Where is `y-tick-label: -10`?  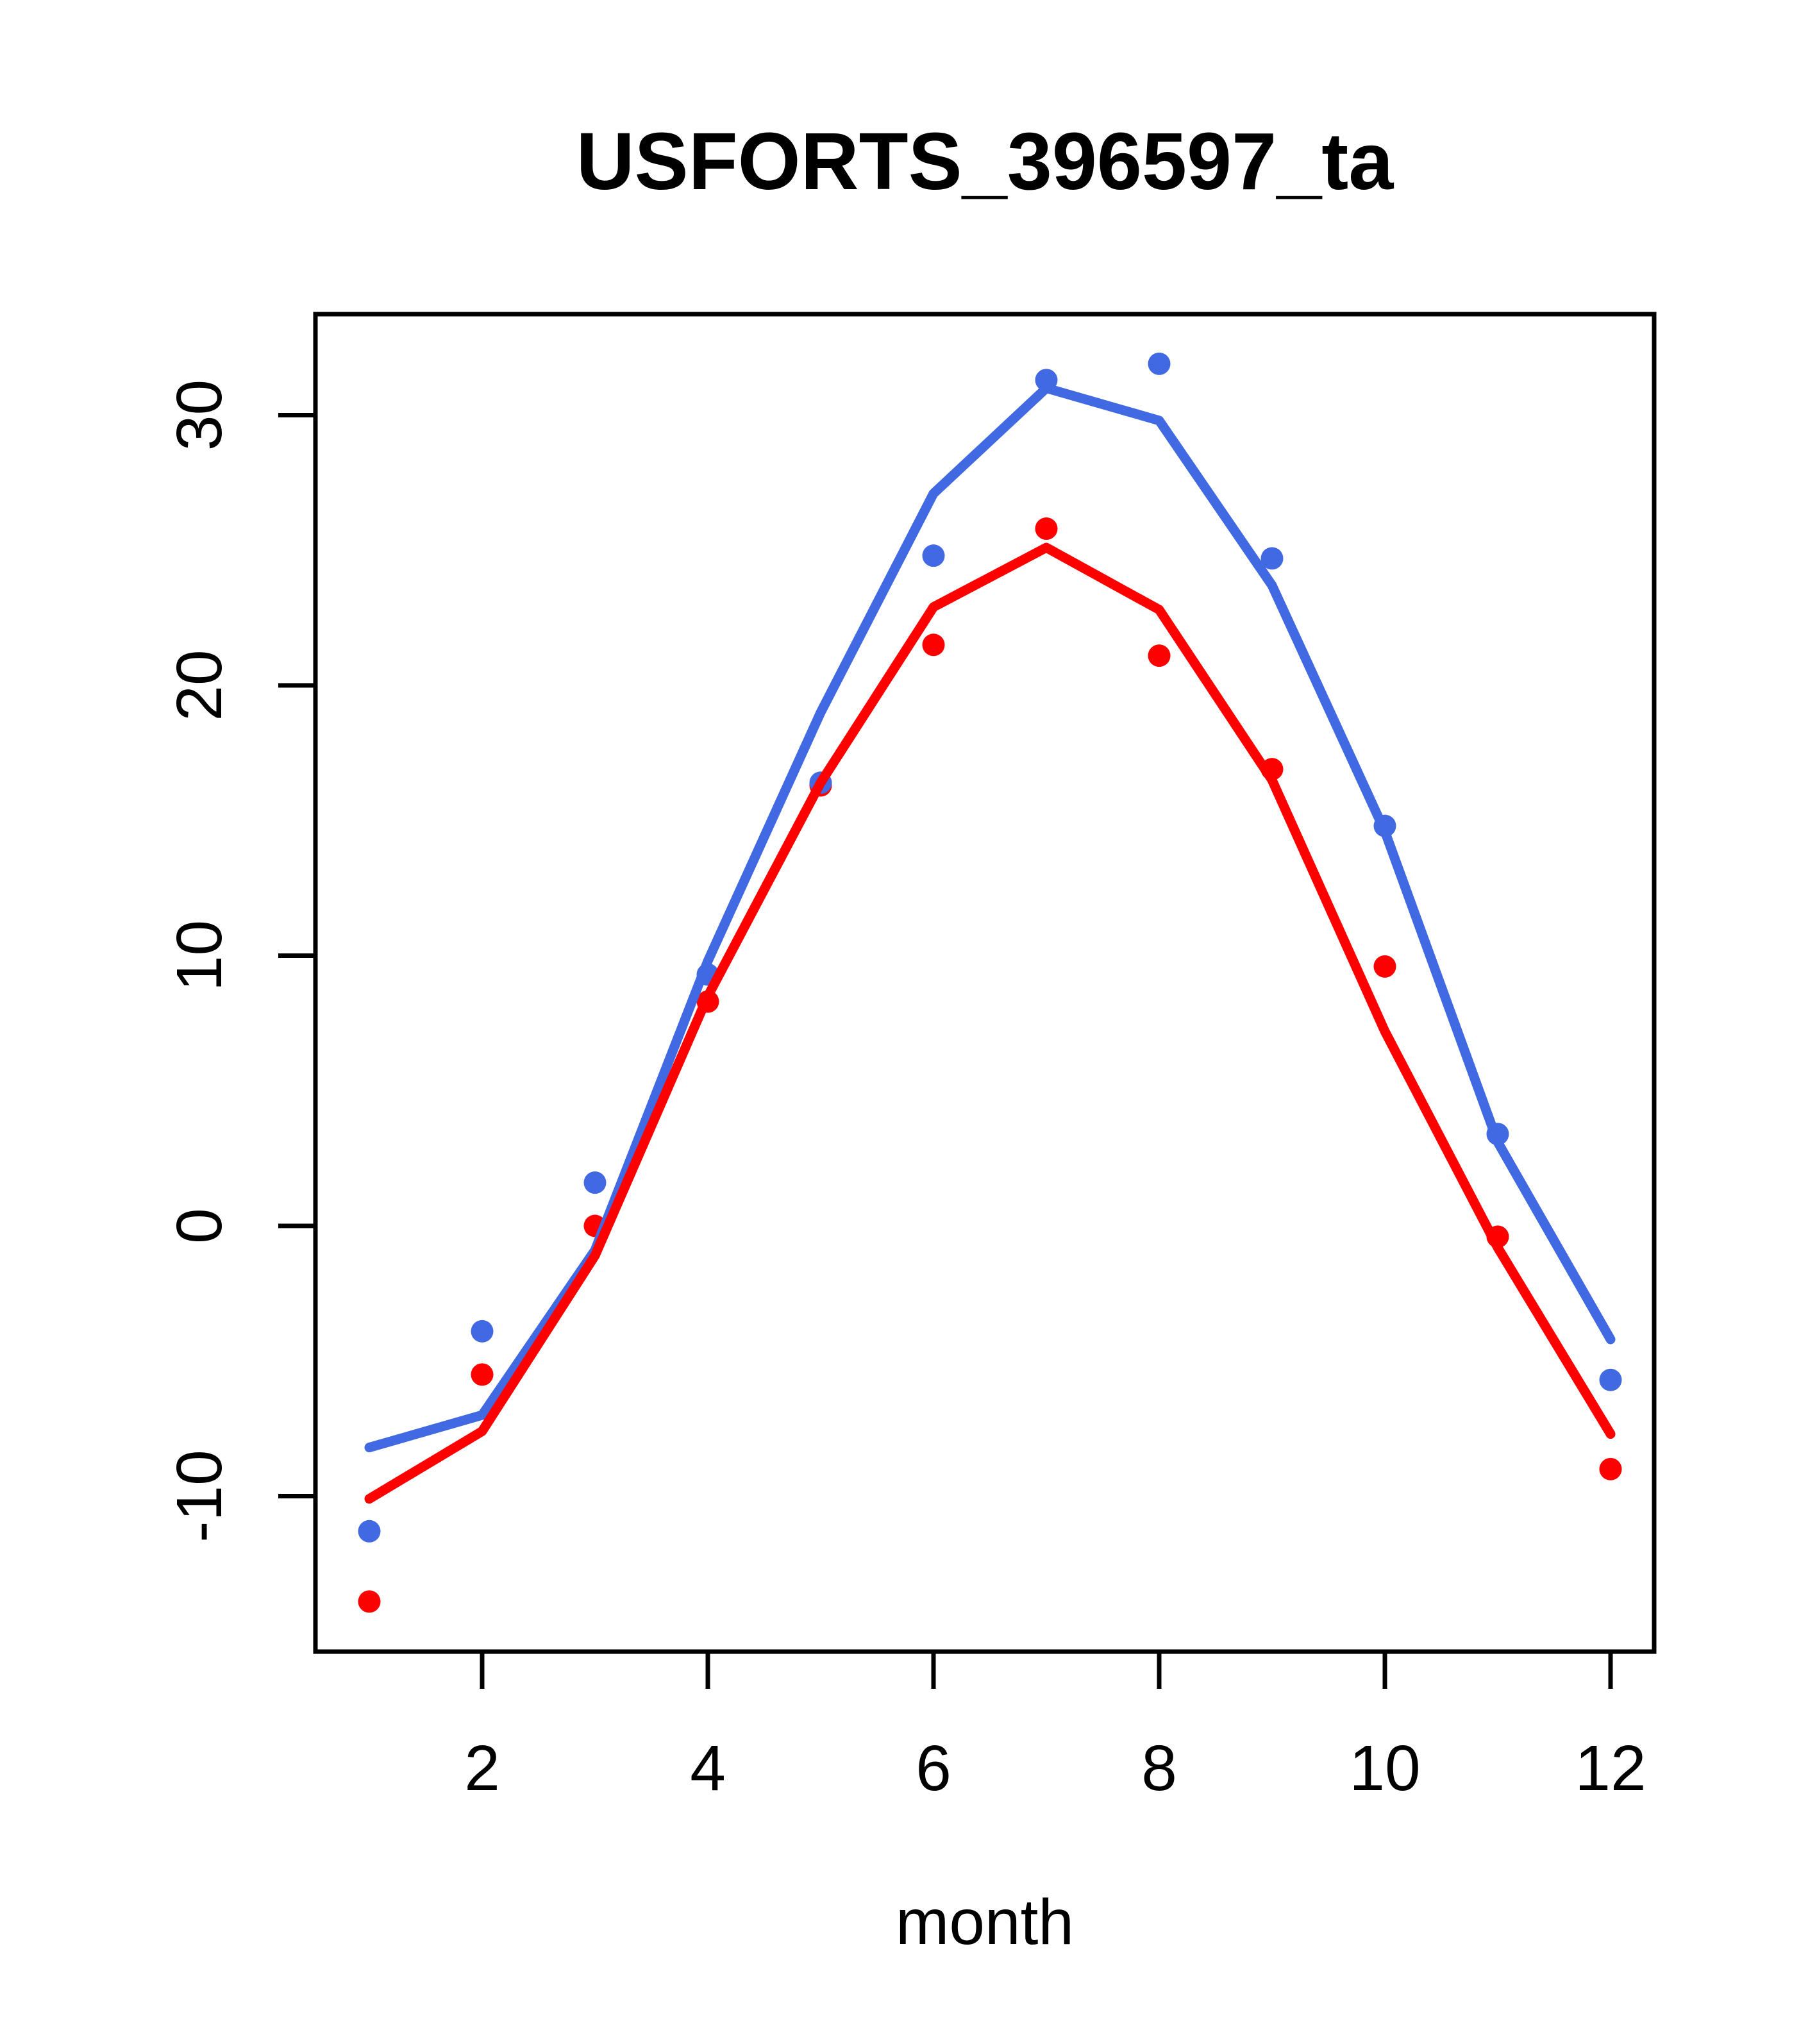
y-tick-label: -10 is located at coordinates (199, 1497).